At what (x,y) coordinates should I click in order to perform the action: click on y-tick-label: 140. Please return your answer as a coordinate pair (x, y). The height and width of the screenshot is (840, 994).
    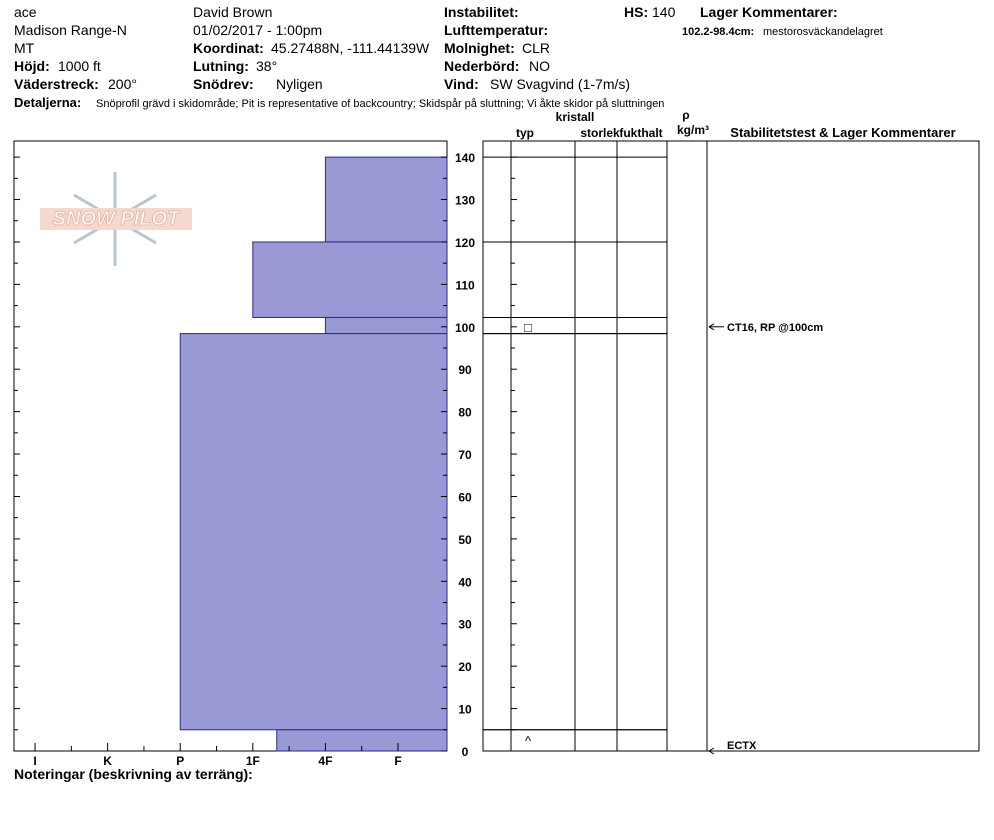
    Looking at the image, I should click on (465, 158).